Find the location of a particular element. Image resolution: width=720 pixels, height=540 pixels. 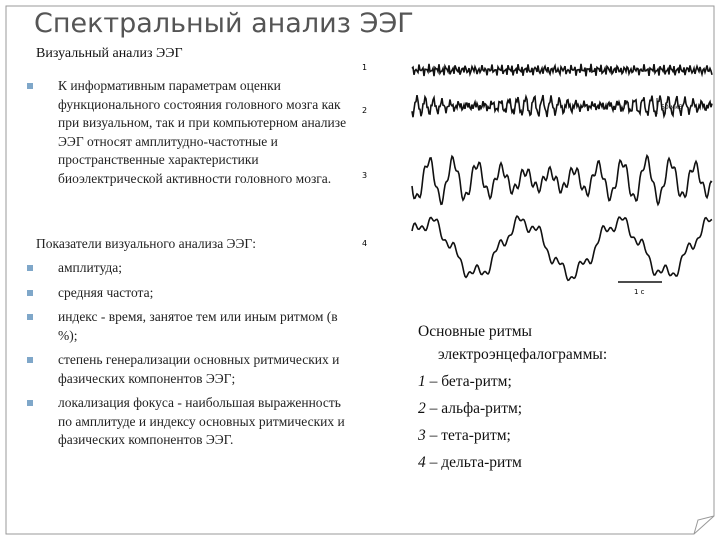

rhythm-name: – альфа-ритм; is located at coordinates (476, 408).